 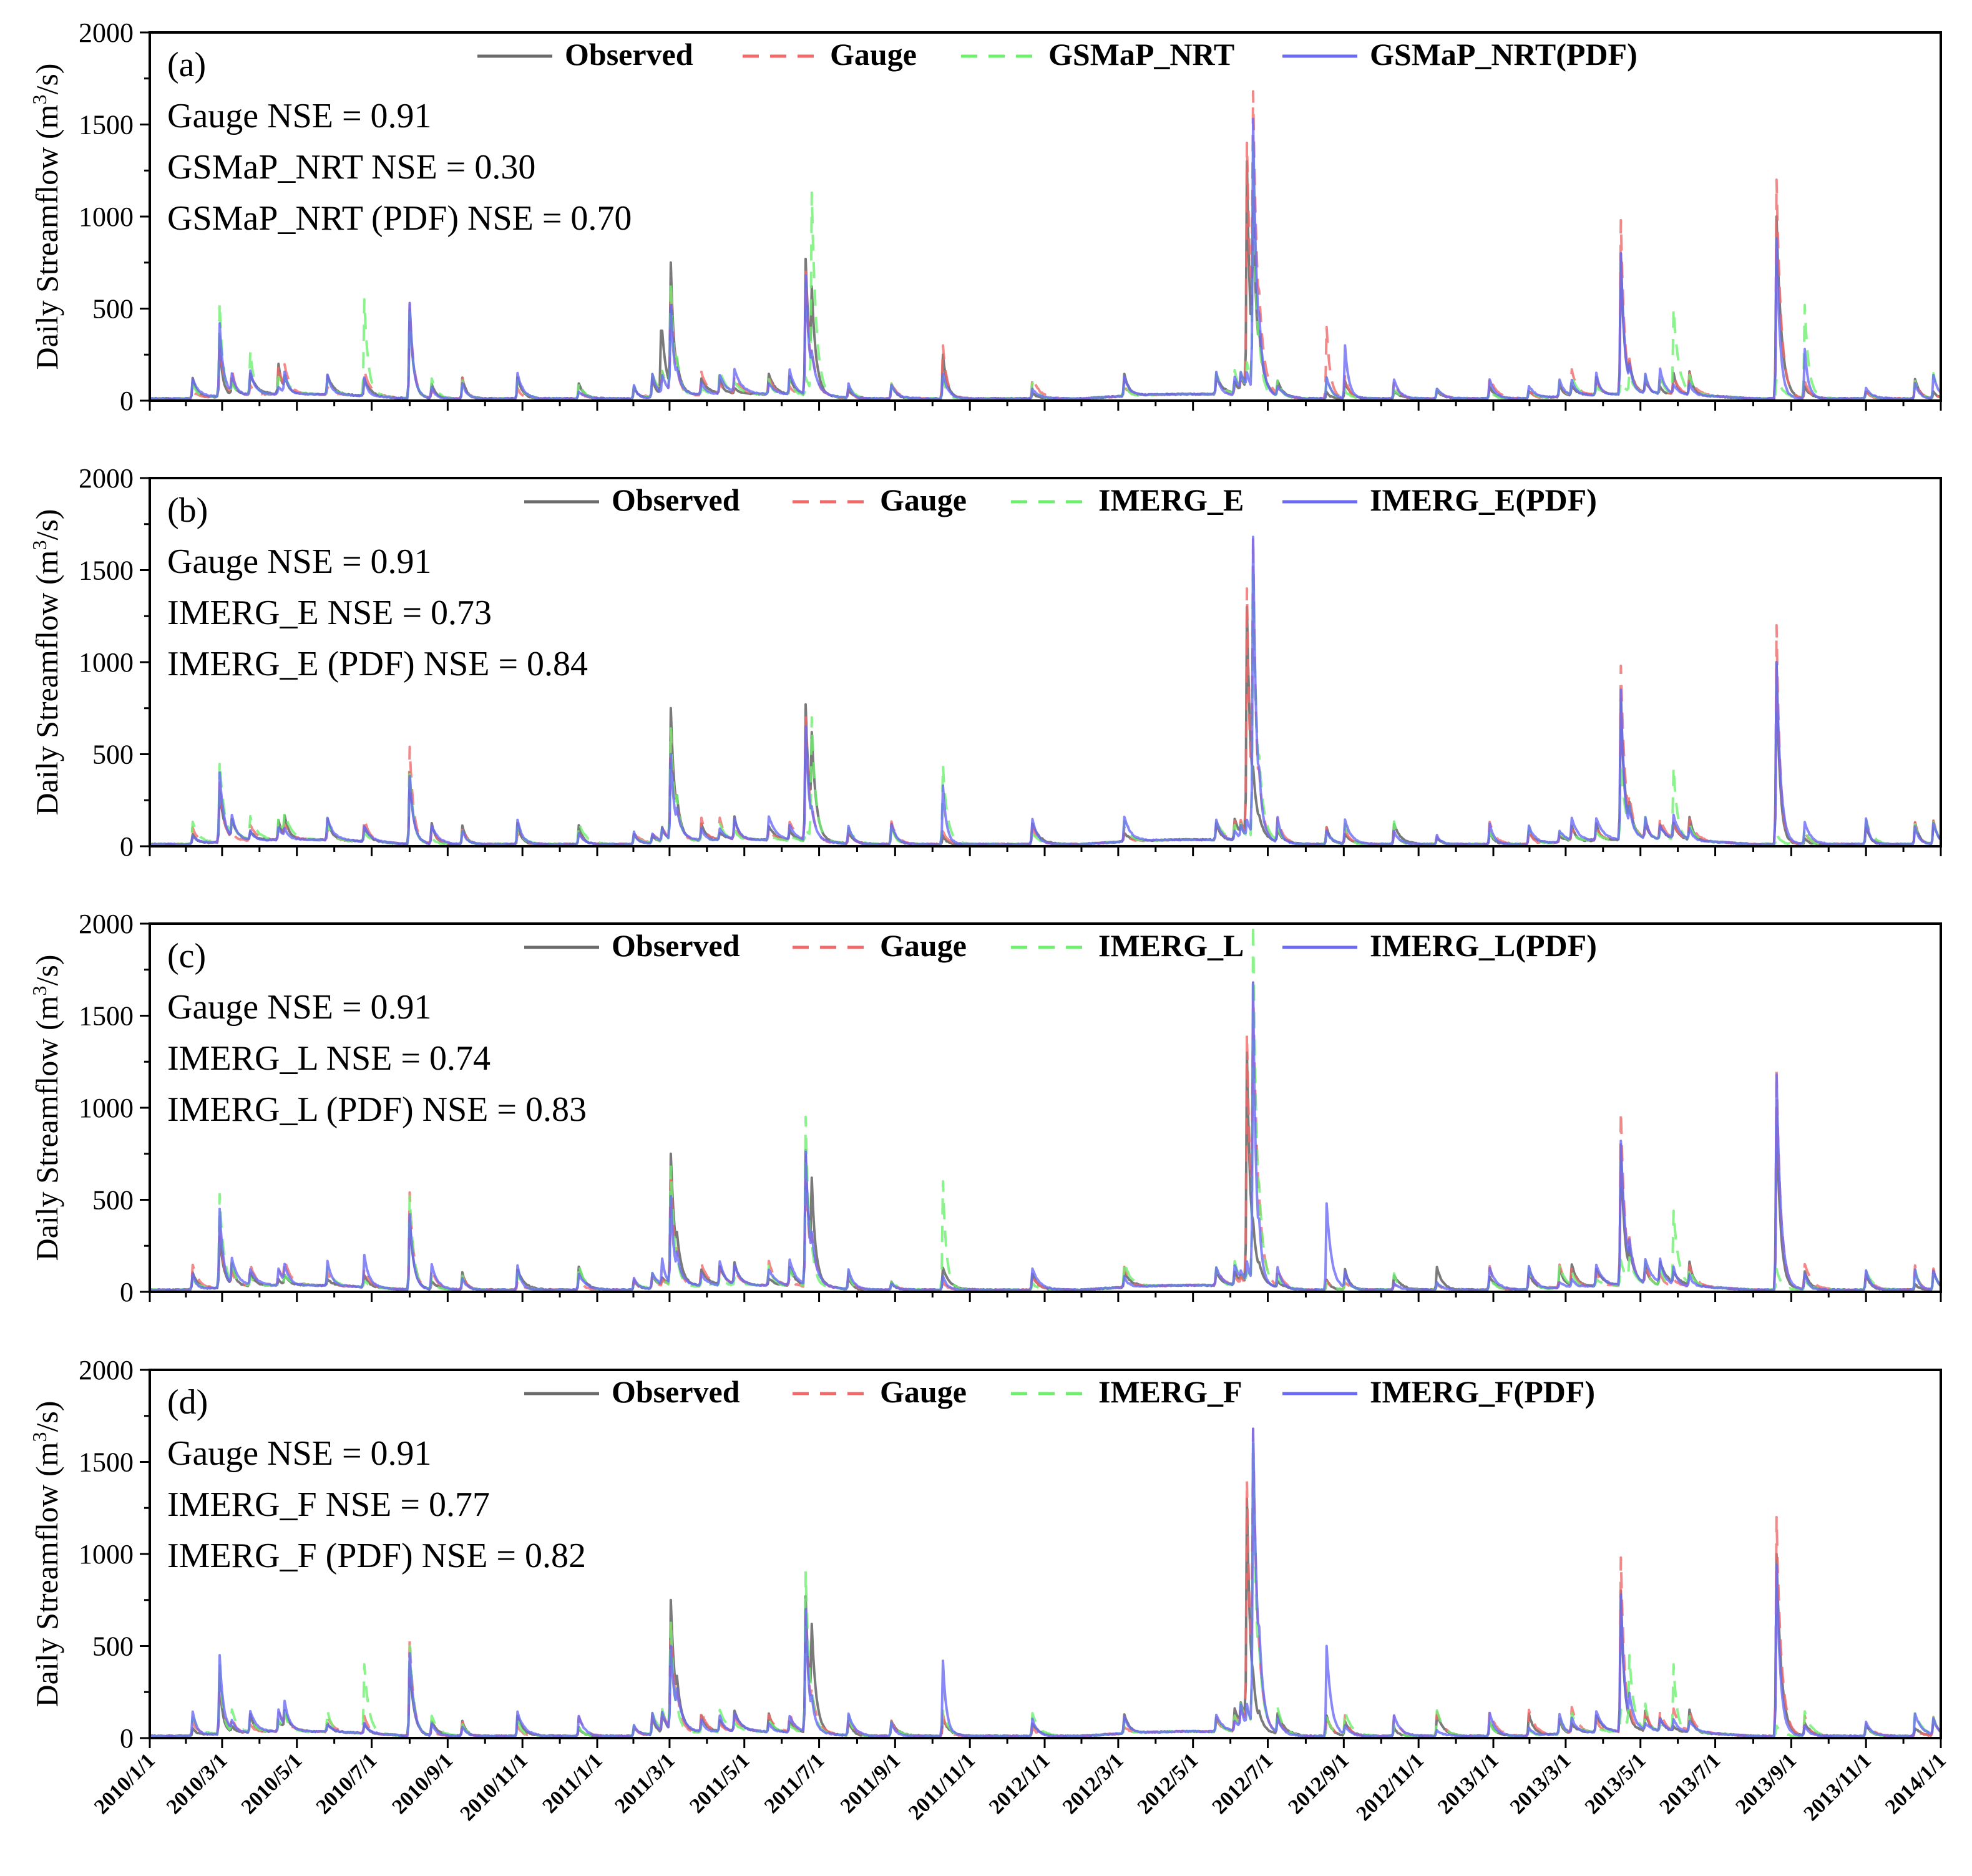 What do you see at coordinates (272, 1784) in the screenshot?
I see `x-tick-label: 2010/5/1` at bounding box center [272, 1784].